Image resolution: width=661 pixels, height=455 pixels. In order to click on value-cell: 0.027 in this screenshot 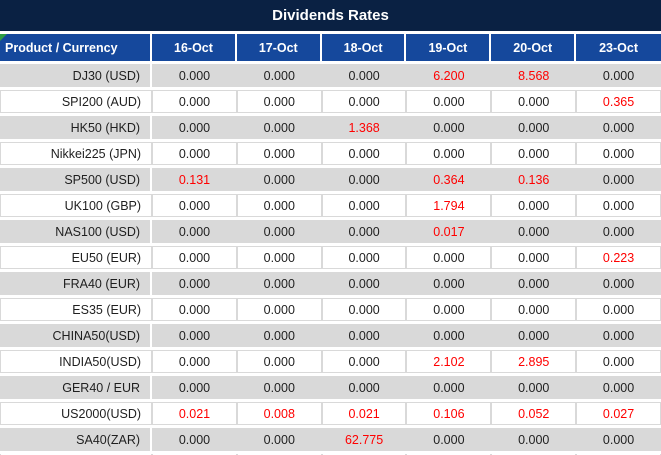, I will do `click(618, 413)`.